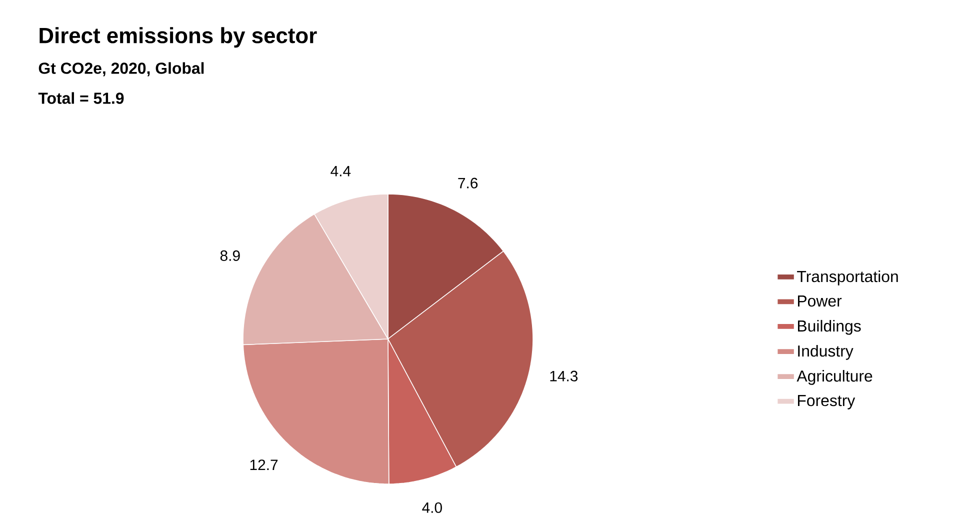 Image resolution: width=962 pixels, height=532 pixels. What do you see at coordinates (468, 183) in the screenshot?
I see `data-label: 7.6` at bounding box center [468, 183].